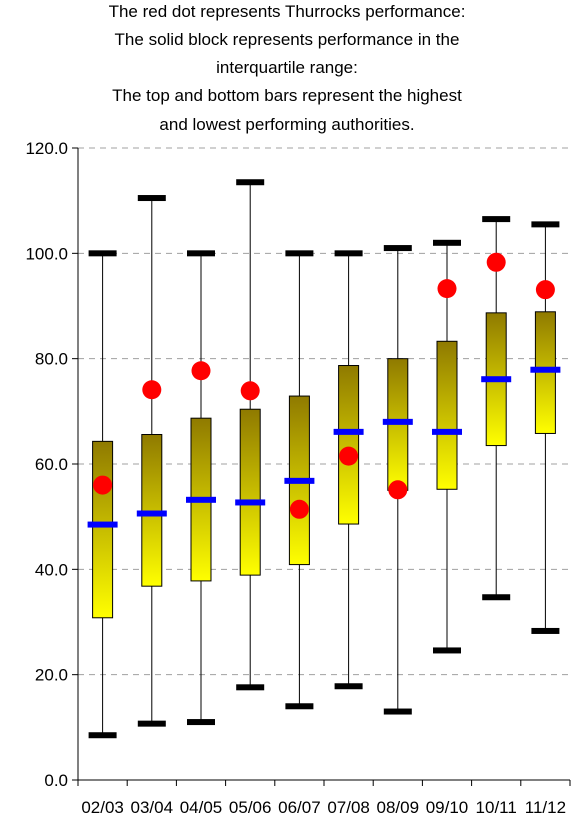  I want to click on y-tick-label: 100.0, so click(46, 253).